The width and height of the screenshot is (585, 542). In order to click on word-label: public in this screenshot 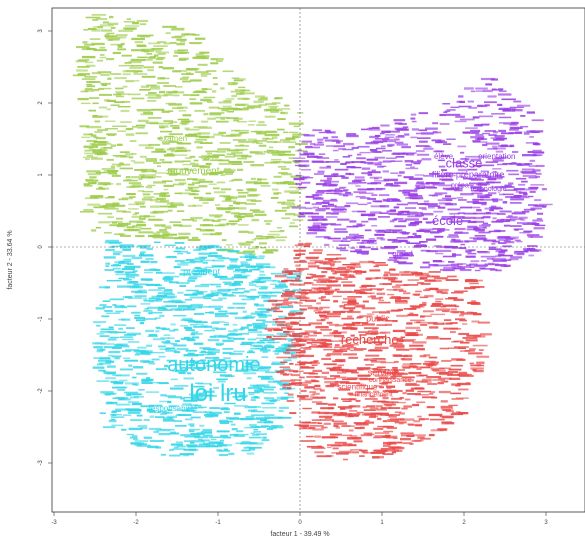, I will do `click(378, 318)`.